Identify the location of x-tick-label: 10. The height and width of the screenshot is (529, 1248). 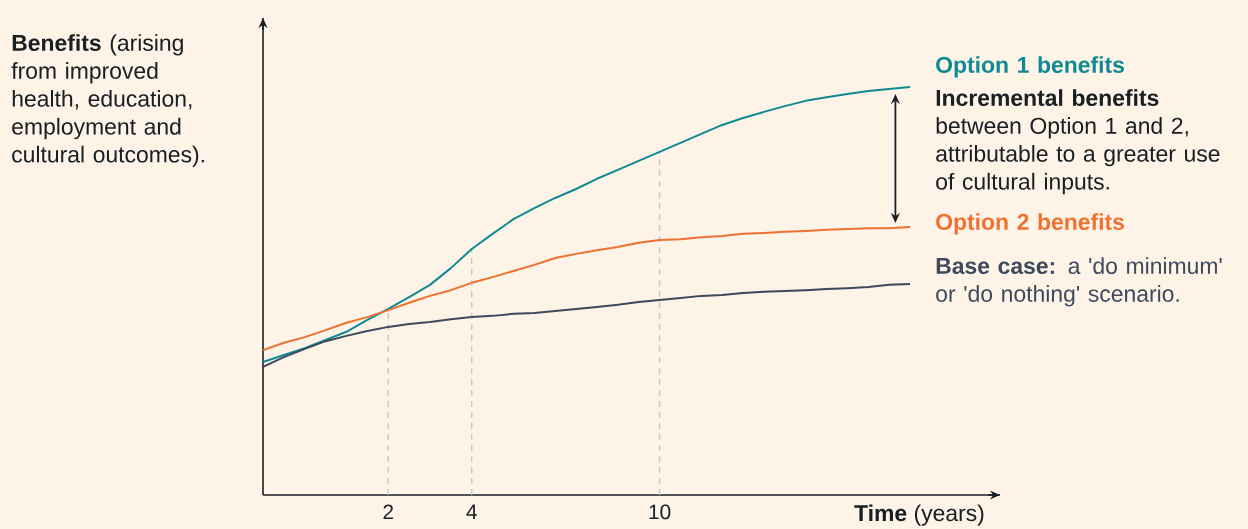
(660, 512).